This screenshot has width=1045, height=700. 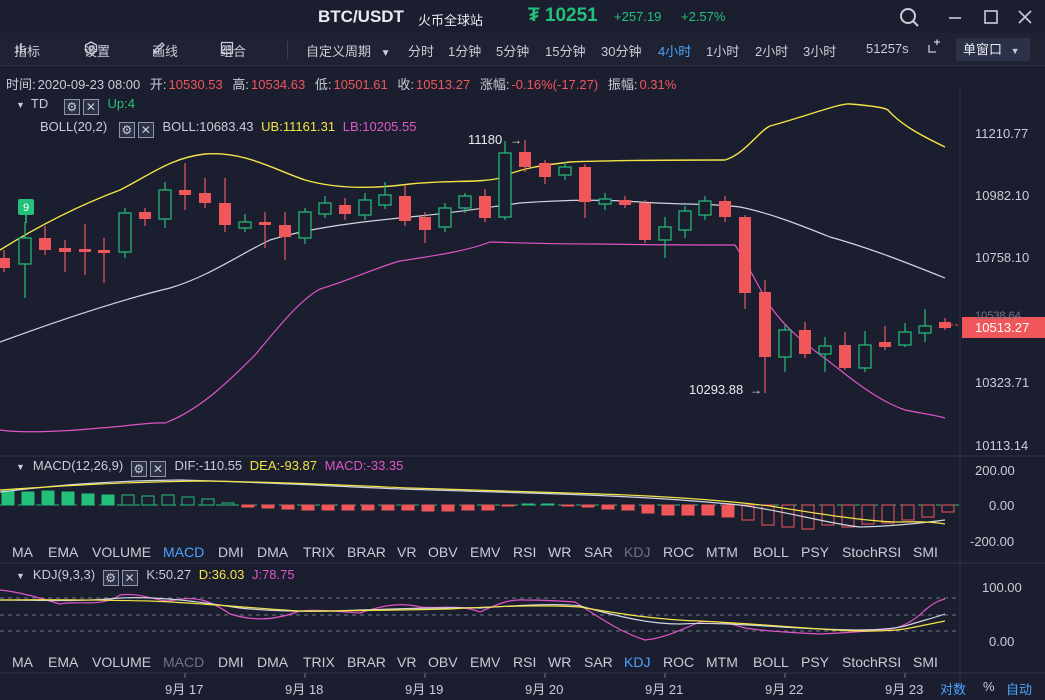 I want to click on minimize-icon, so click(x=955, y=17).